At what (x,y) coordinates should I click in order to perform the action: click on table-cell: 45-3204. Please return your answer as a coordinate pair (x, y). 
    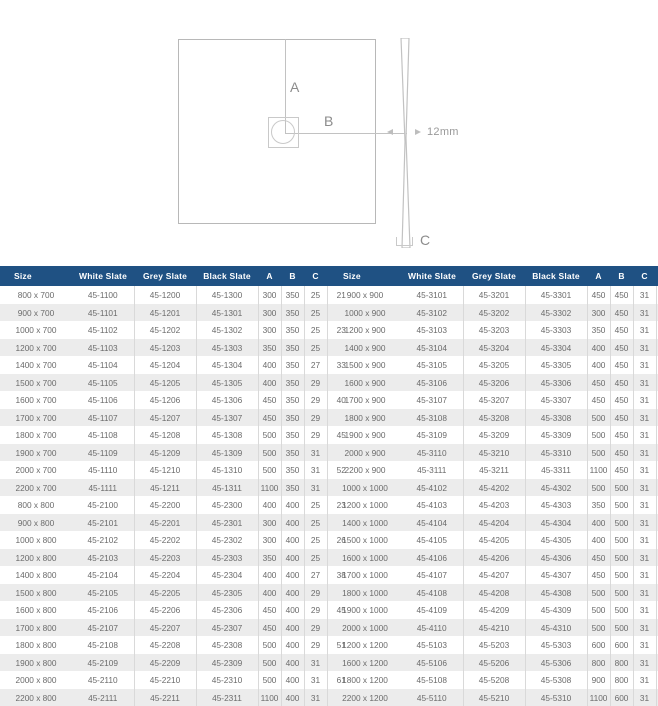
    Looking at the image, I should click on (494, 348).